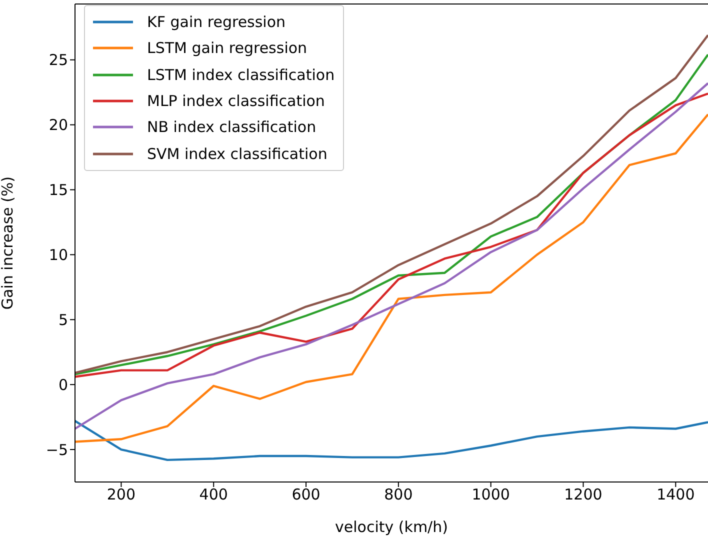 This screenshot has width=708, height=542. I want to click on x-tick-label: 200, so click(121, 495).